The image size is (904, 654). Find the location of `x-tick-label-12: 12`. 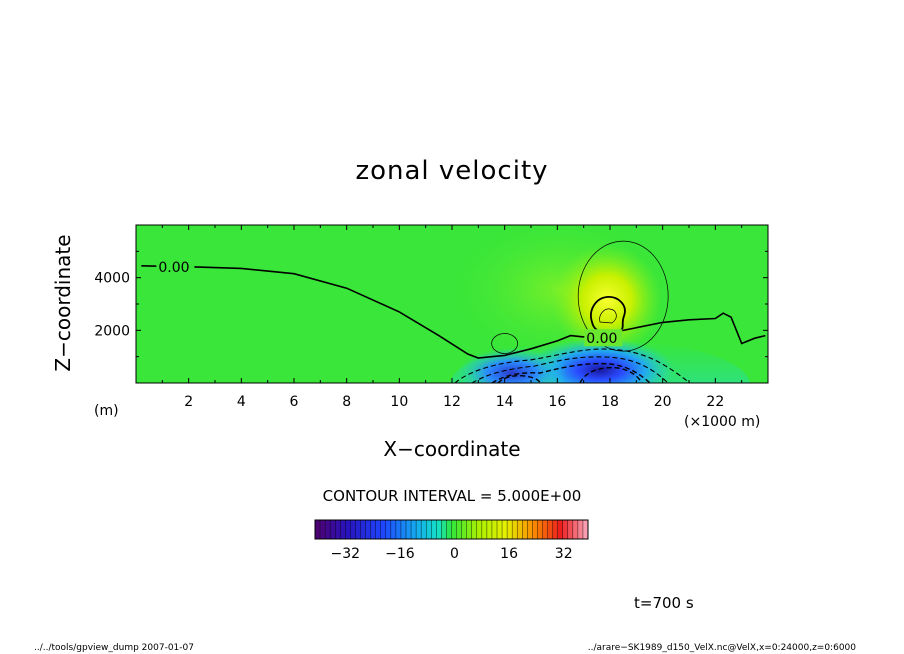

x-tick-label-12: 12 is located at coordinates (452, 402).